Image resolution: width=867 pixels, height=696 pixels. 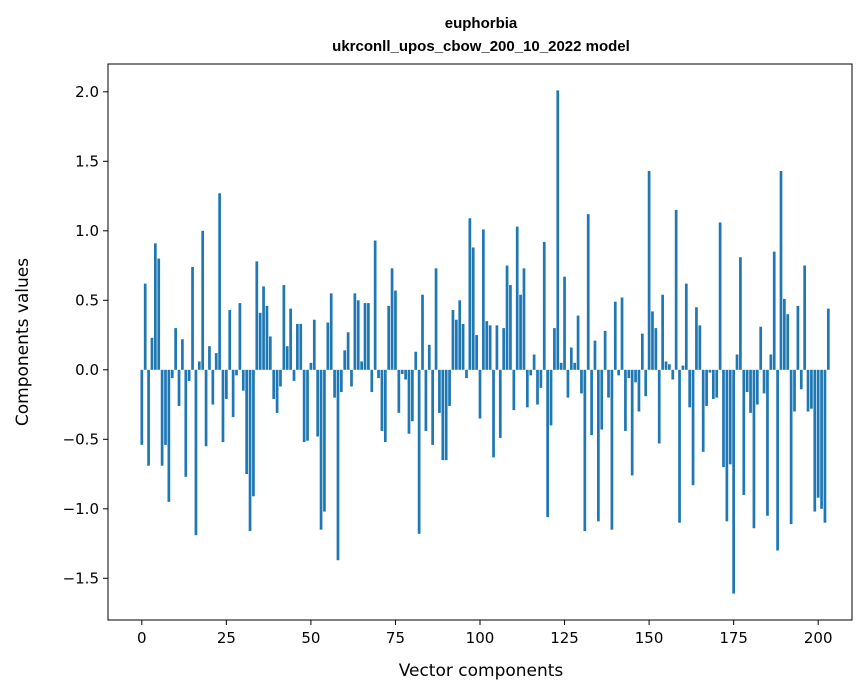 What do you see at coordinates (87, 370) in the screenshot?
I see `y-tick-label: 0.0` at bounding box center [87, 370].